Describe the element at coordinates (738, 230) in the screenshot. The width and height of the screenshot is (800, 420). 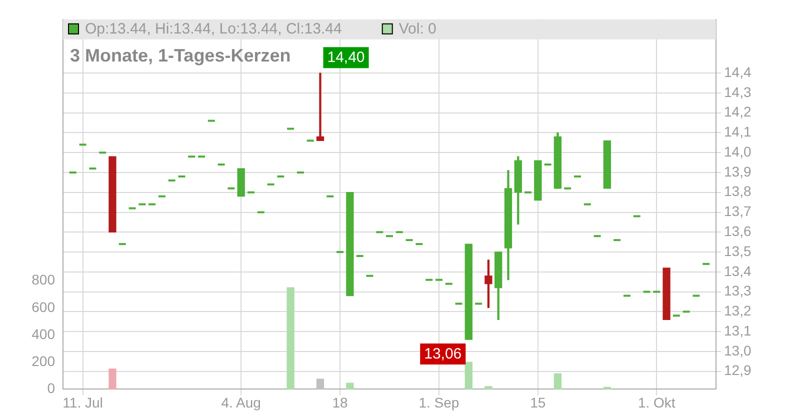
I see `y-tick-label: 13,6` at that location.